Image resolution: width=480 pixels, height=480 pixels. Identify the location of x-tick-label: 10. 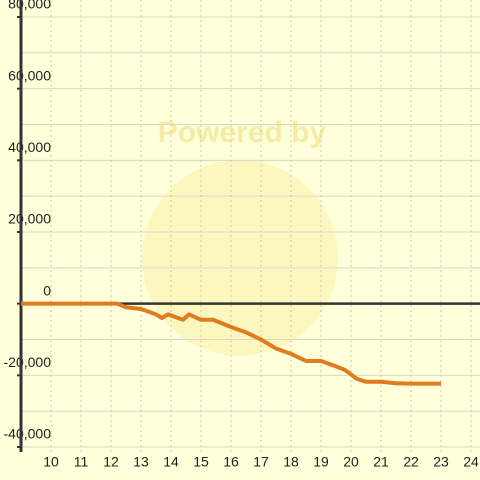
(51, 462).